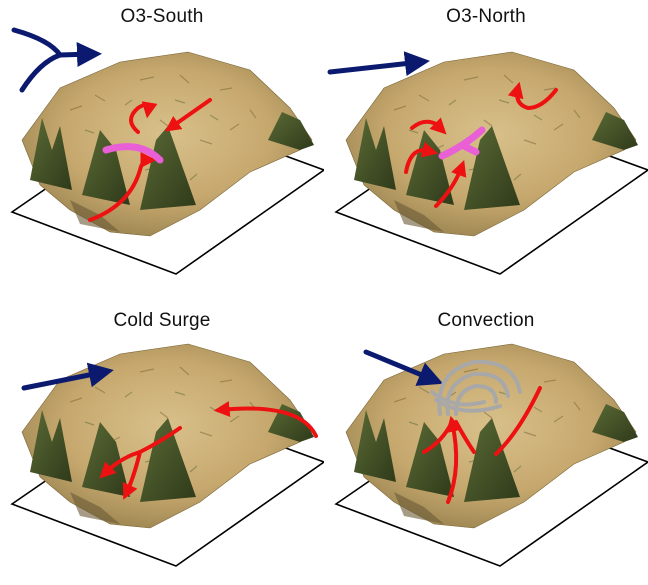  I want to click on panel-title: Cold Surge, so click(162, 320).